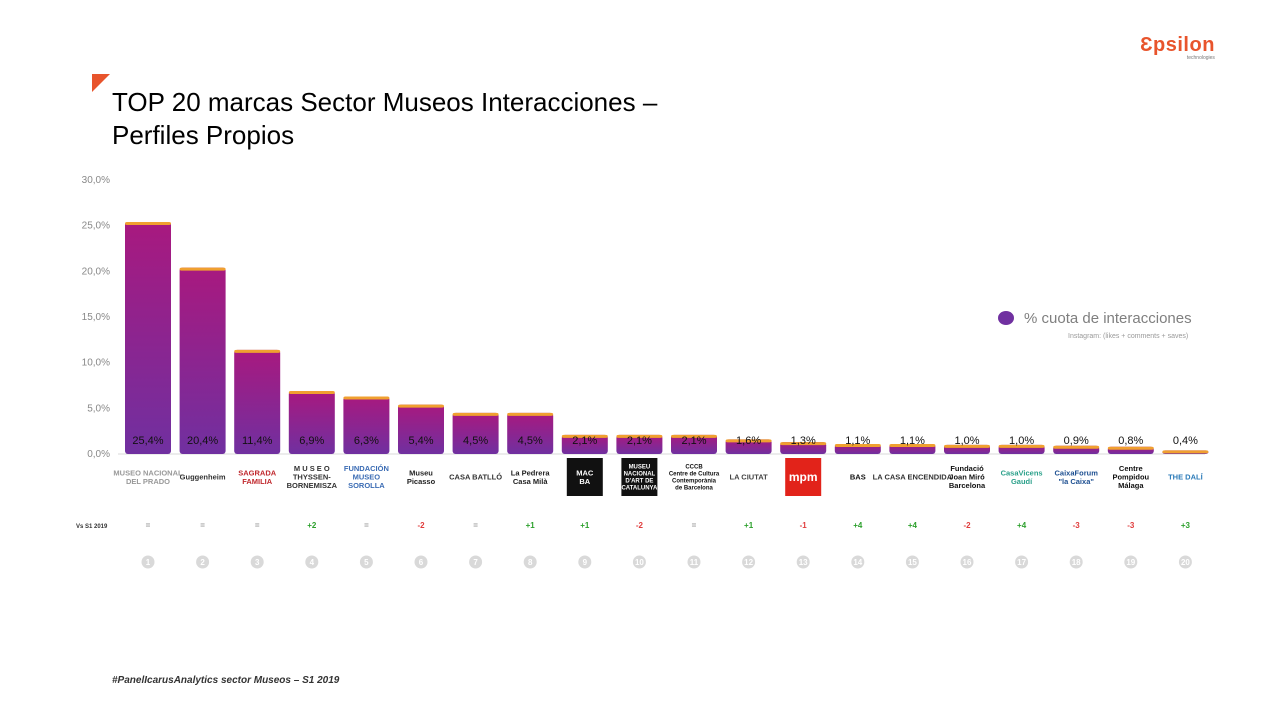  What do you see at coordinates (366, 562) in the screenshot?
I see `rank-number: 5` at bounding box center [366, 562].